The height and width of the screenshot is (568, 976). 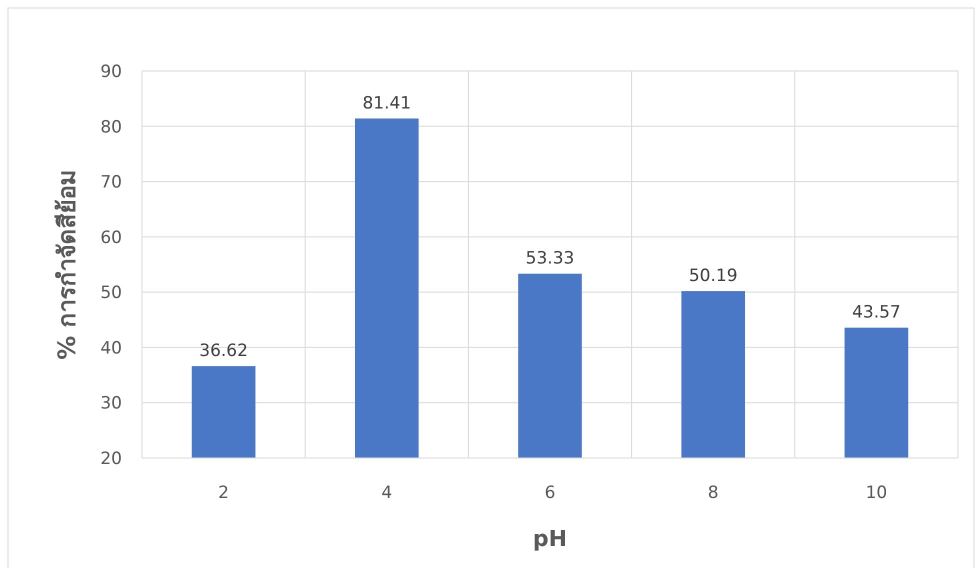 I want to click on data-label: 50.19, so click(x=713, y=276).